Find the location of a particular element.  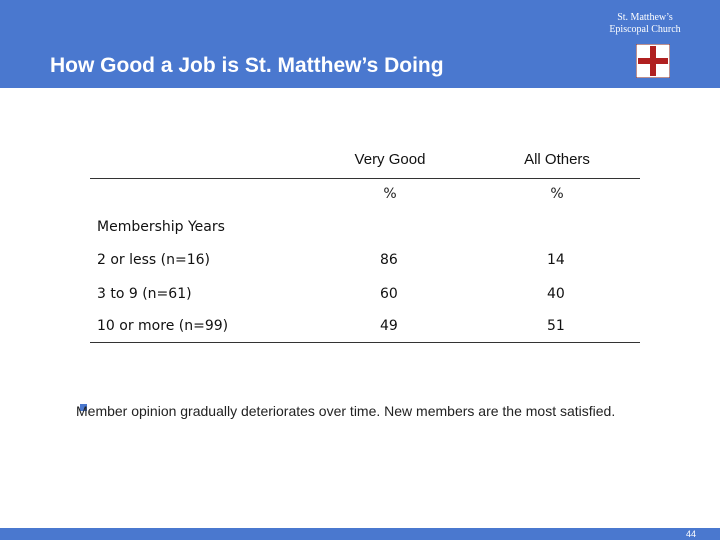

row-label: 2 or less (n=16) is located at coordinates (154, 260).